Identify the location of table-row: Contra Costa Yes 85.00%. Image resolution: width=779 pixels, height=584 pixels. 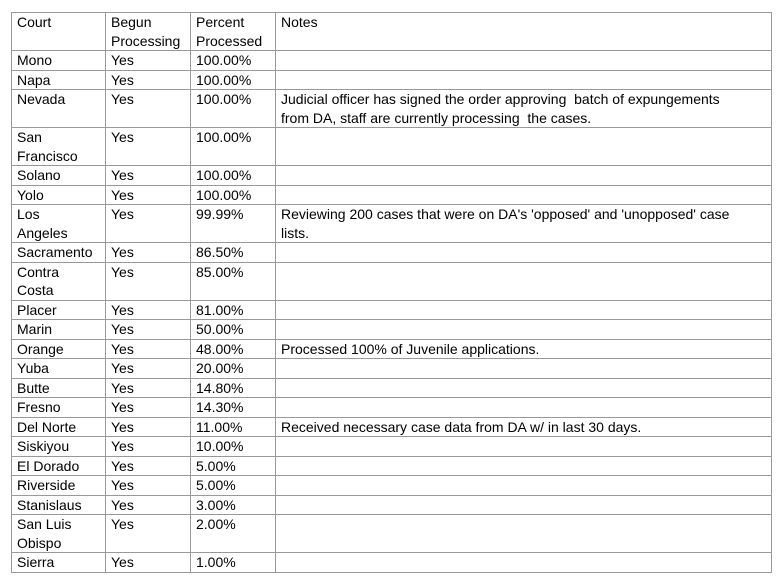
(391, 281).